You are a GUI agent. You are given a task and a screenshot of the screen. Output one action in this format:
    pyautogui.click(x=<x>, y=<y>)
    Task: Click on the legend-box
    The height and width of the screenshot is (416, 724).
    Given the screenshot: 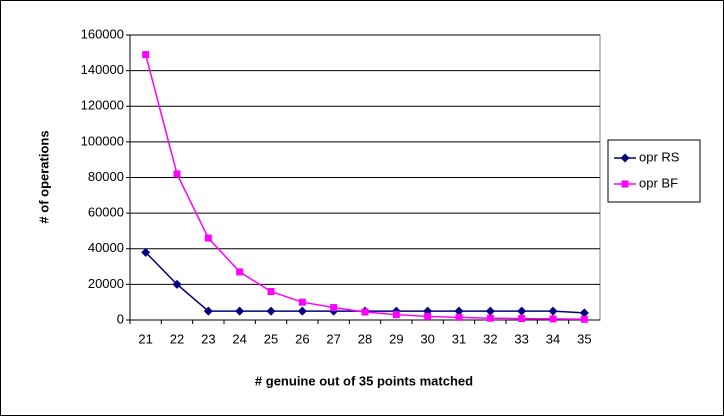 What is the action you would take?
    pyautogui.click(x=654, y=171)
    